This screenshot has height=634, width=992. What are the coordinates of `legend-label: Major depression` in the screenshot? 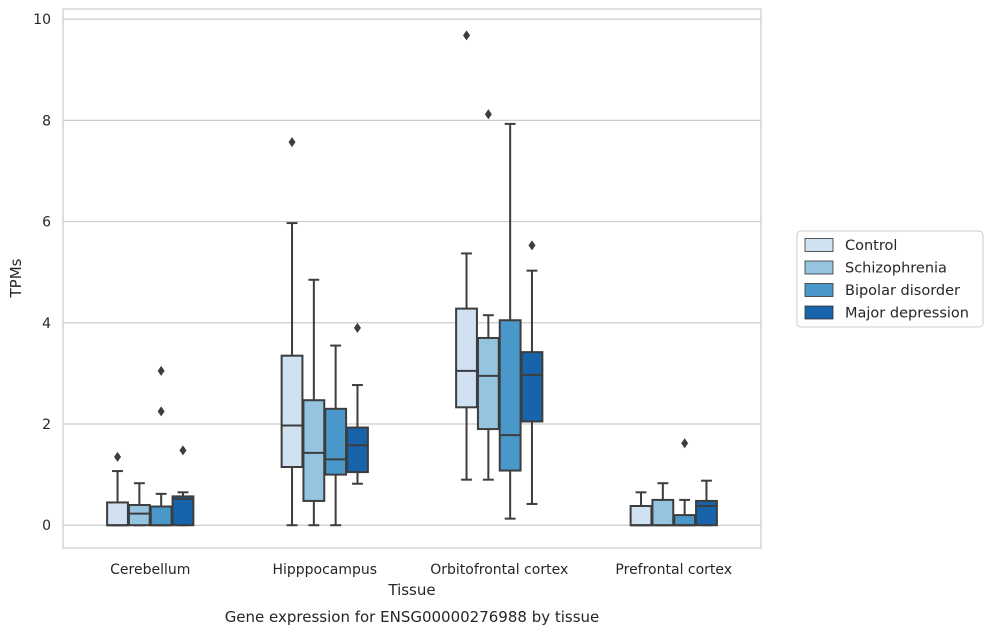 It's located at (907, 314).